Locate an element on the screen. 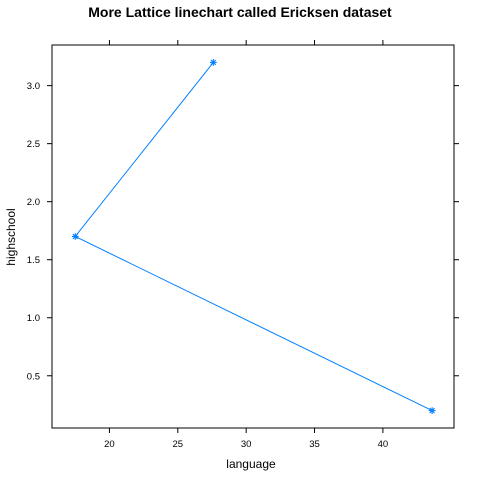  y-axis-label: highschool is located at coordinates (11, 236).